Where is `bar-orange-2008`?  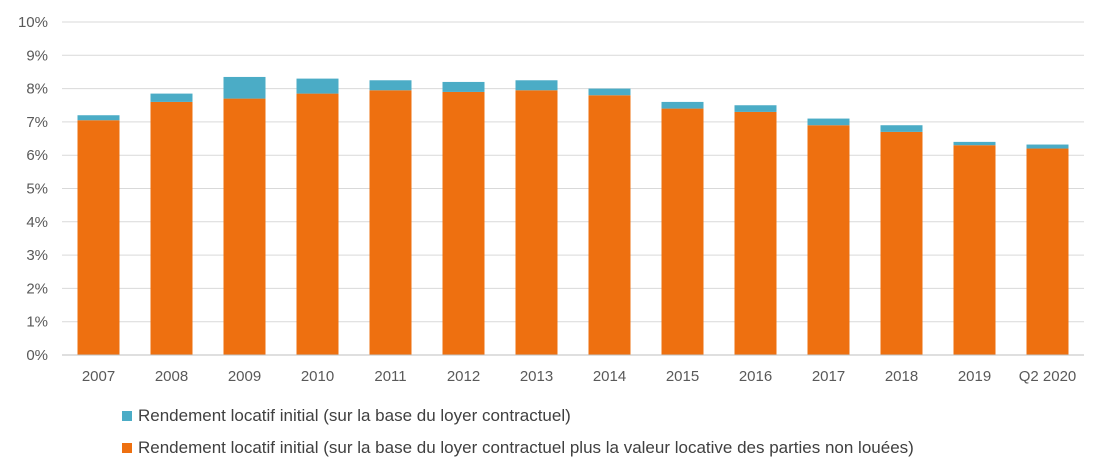
bar-orange-2008 is located at coordinates (171, 228).